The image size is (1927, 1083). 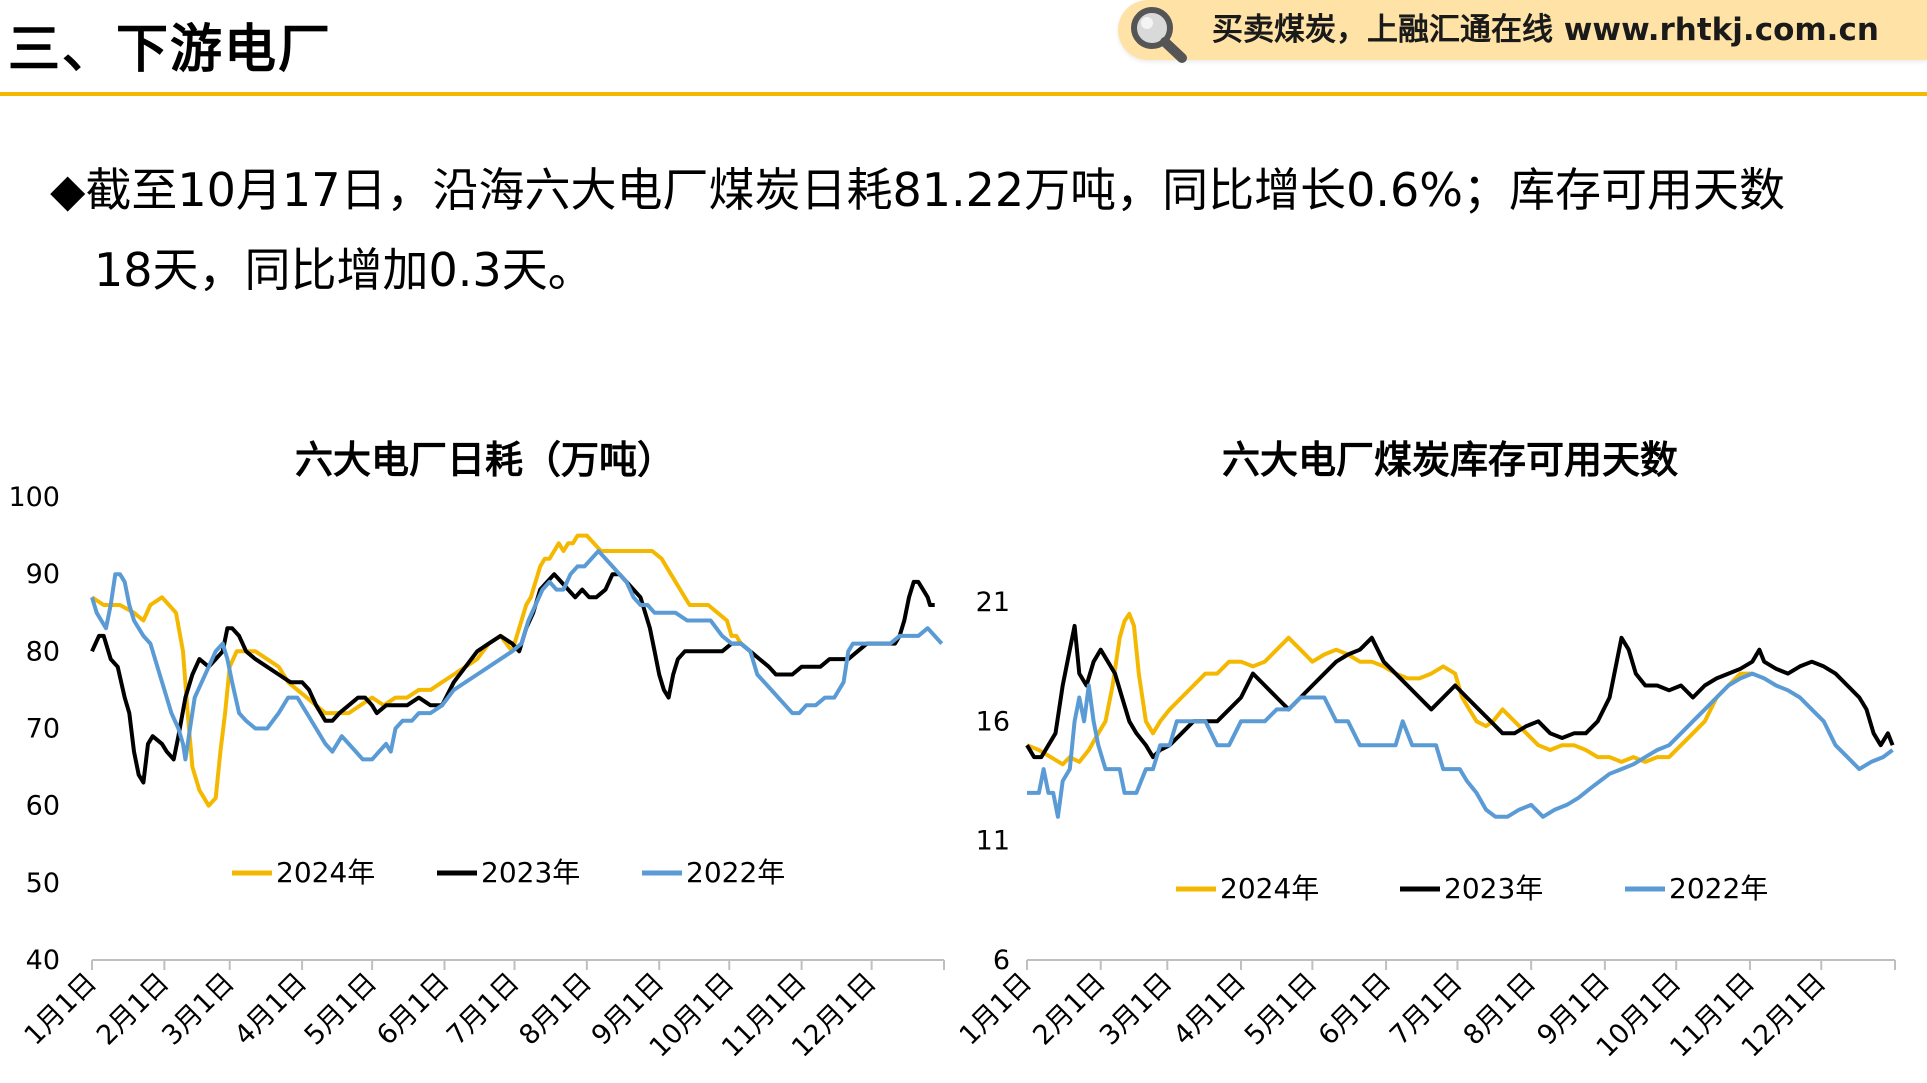 What do you see at coordinates (43, 651) in the screenshot?
I see `y-tick-label: 80` at bounding box center [43, 651].